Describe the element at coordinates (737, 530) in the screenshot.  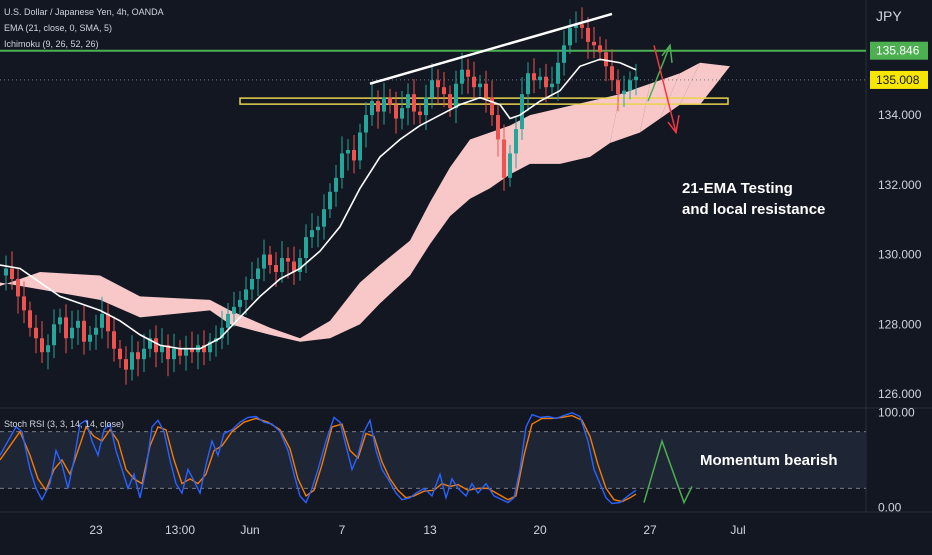
I see `time-tick-label: Jul` at that location.